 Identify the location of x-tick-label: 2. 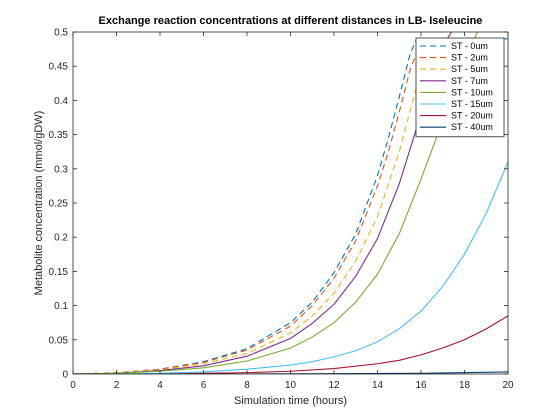
(117, 385).